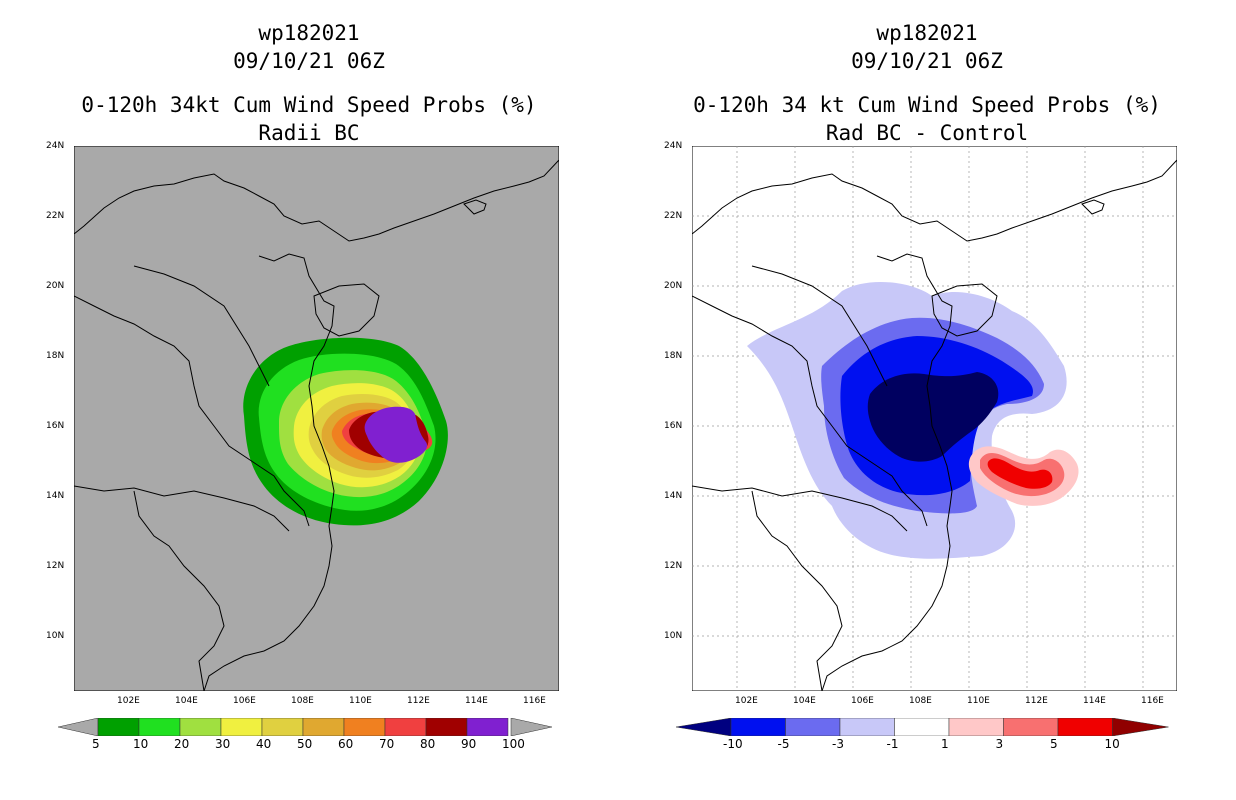  What do you see at coordinates (978, 701) in the screenshot?
I see `right-lon-label: 110E` at bounding box center [978, 701].